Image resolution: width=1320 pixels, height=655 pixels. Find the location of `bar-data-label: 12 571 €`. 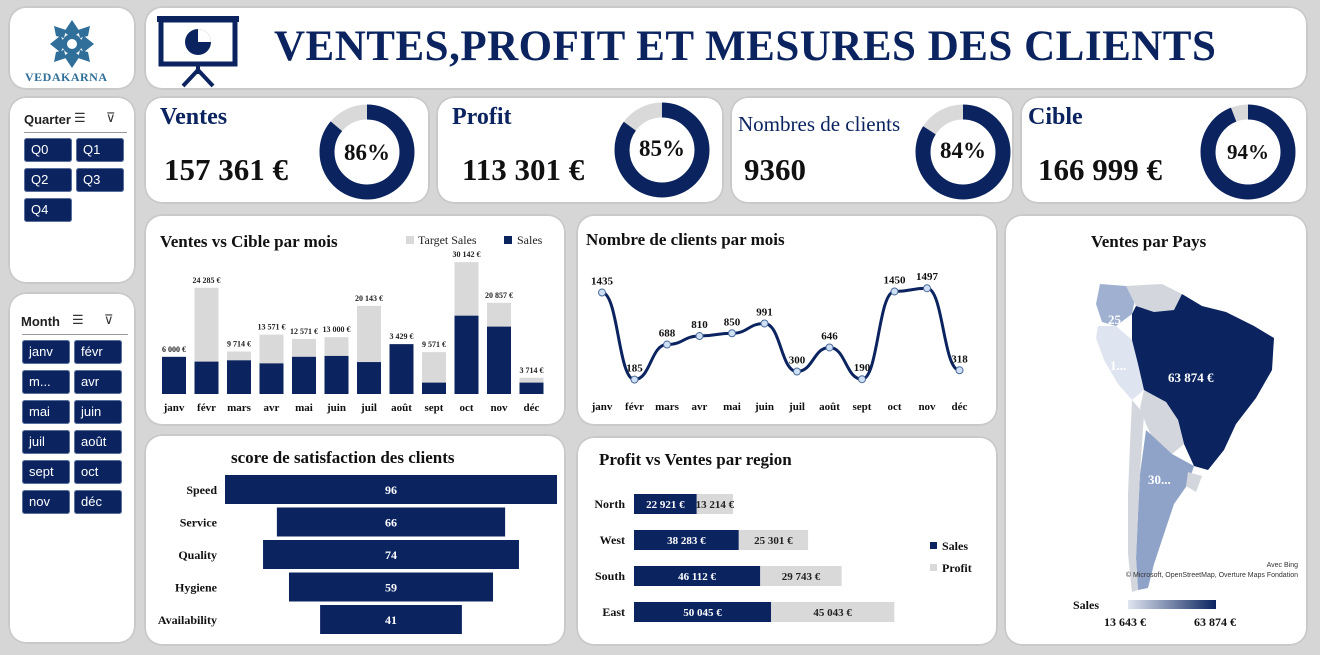

bar-data-label: 12 571 € is located at coordinates (304, 331).